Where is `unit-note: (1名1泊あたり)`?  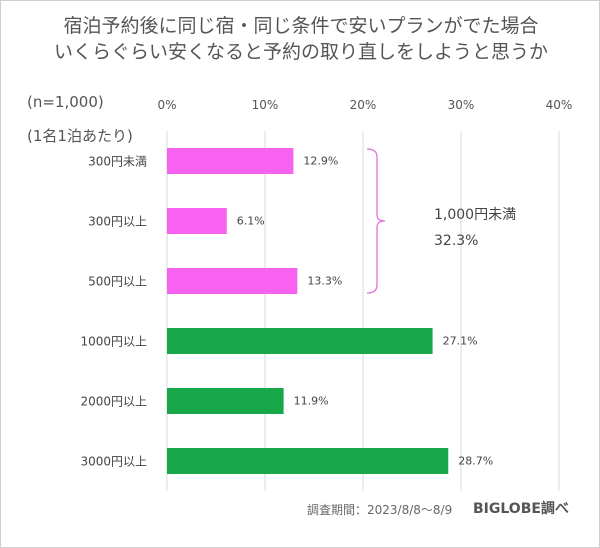
unit-note: (1名1泊あたり) is located at coordinates (80, 136).